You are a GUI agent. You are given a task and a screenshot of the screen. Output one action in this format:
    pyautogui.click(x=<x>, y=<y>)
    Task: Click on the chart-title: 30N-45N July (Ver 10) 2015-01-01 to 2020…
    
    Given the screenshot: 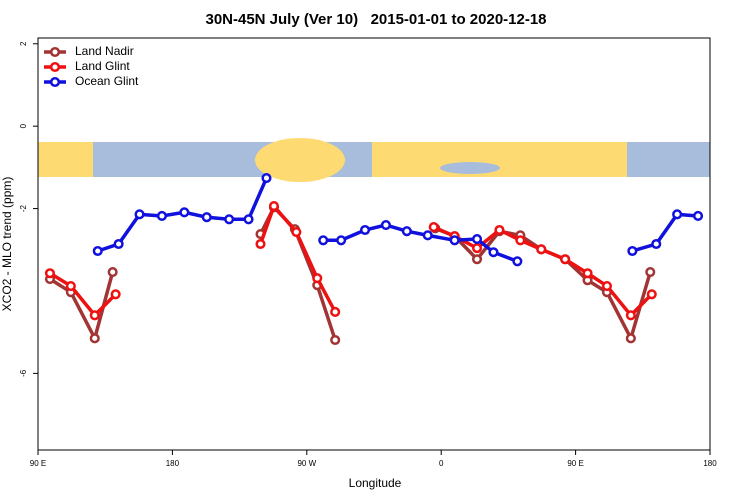 What is the action you would take?
    pyautogui.click(x=375, y=19)
    